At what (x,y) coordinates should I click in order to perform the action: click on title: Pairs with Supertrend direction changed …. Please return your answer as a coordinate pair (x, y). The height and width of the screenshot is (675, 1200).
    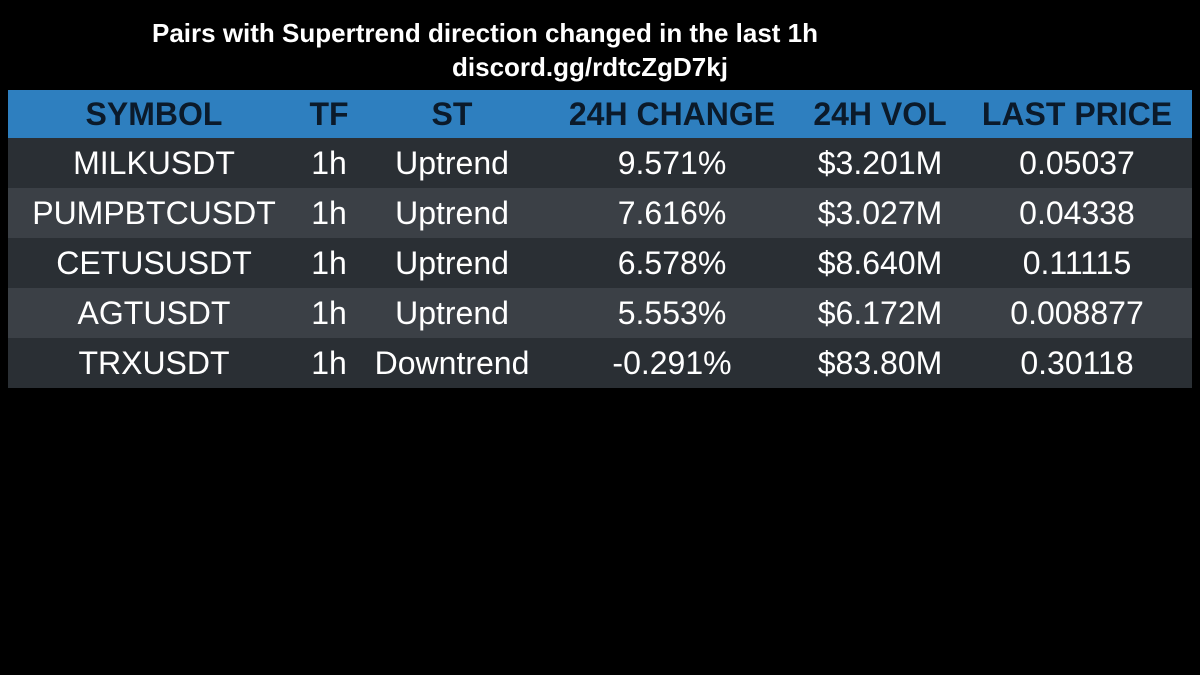
    Looking at the image, I should click on (485, 33).